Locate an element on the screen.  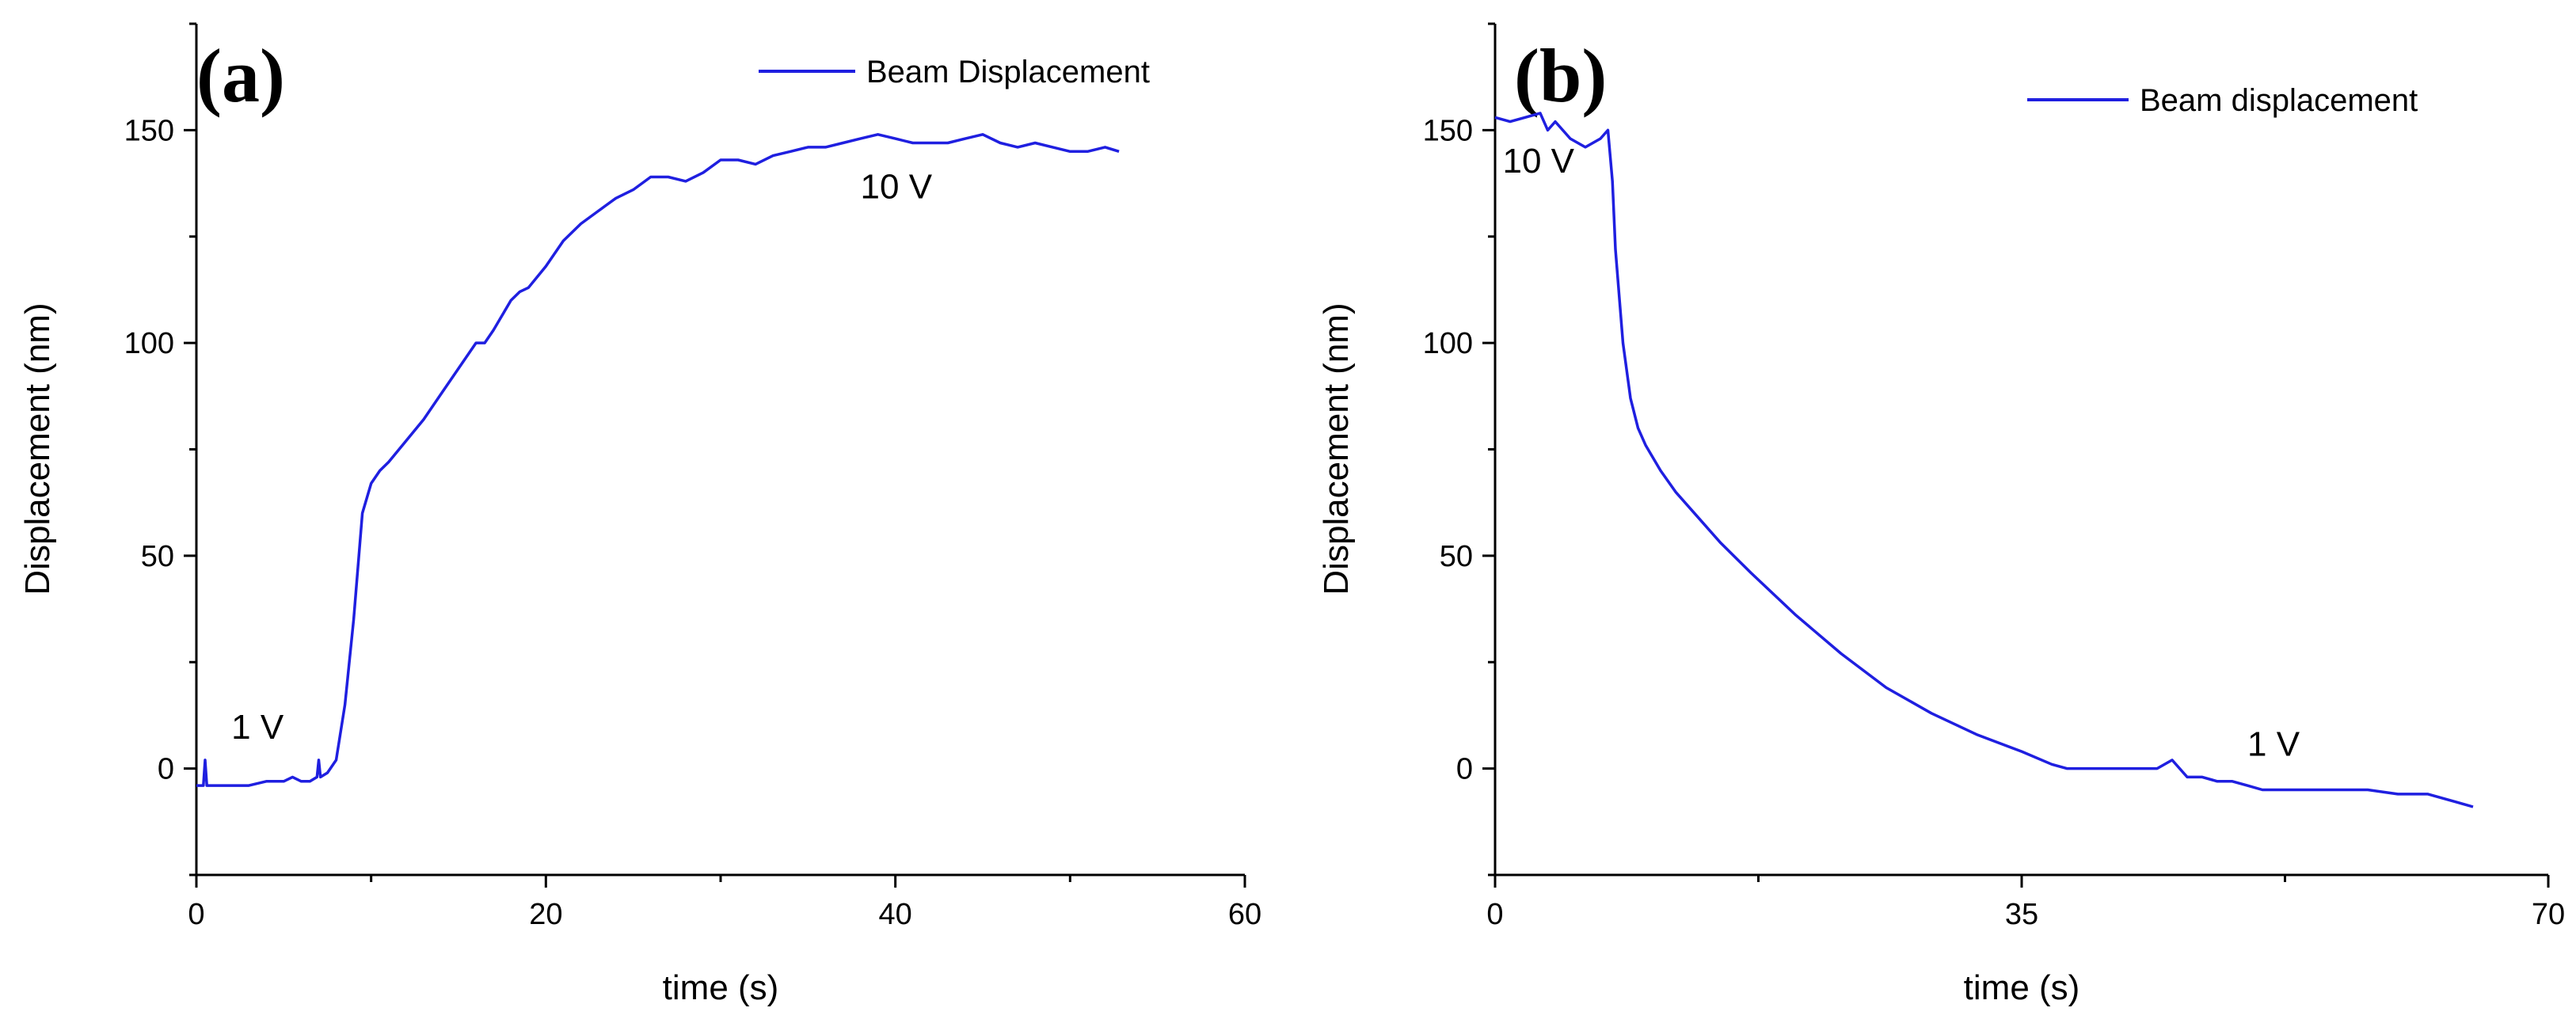
legend-b: Beam displacement is located at coordinates (2222, 100).